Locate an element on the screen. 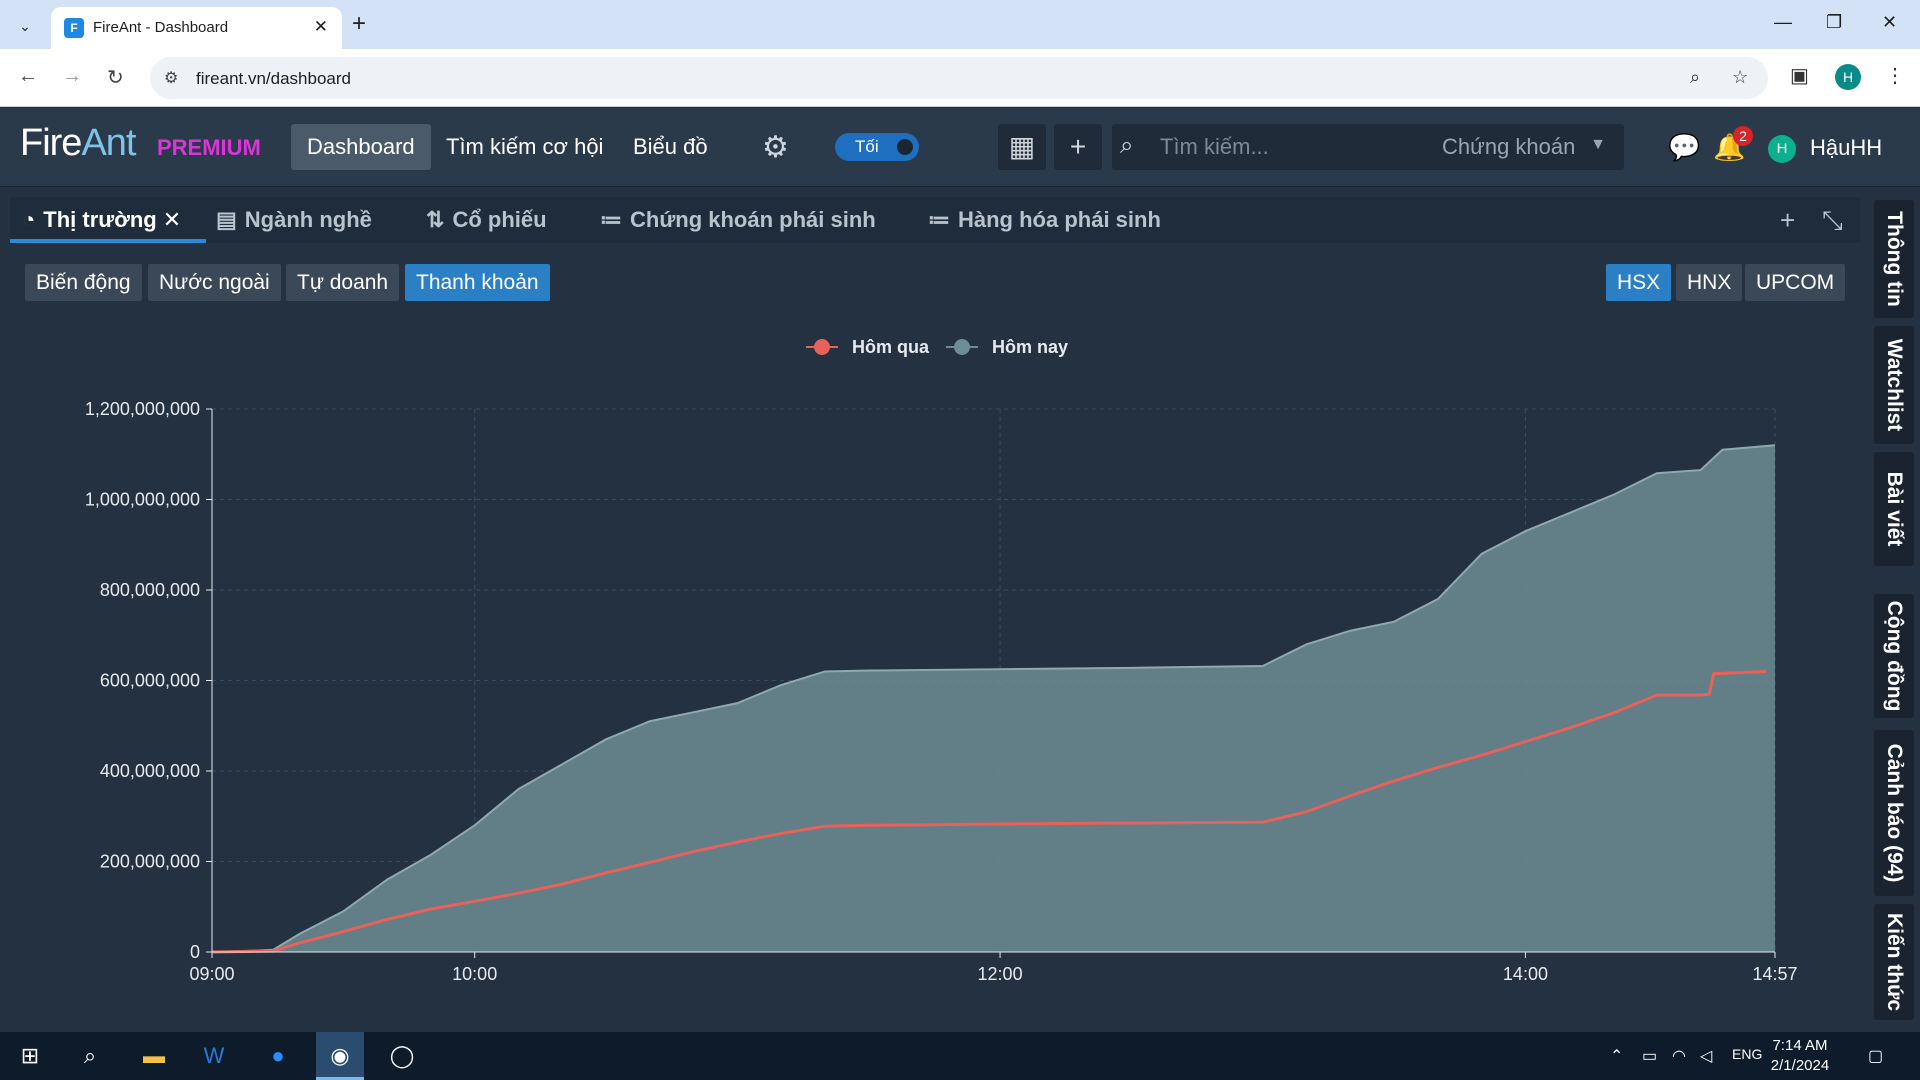 This screenshot has height=1080, width=1920. side-tab-watchlist: Watchlist is located at coordinates (1894, 385).